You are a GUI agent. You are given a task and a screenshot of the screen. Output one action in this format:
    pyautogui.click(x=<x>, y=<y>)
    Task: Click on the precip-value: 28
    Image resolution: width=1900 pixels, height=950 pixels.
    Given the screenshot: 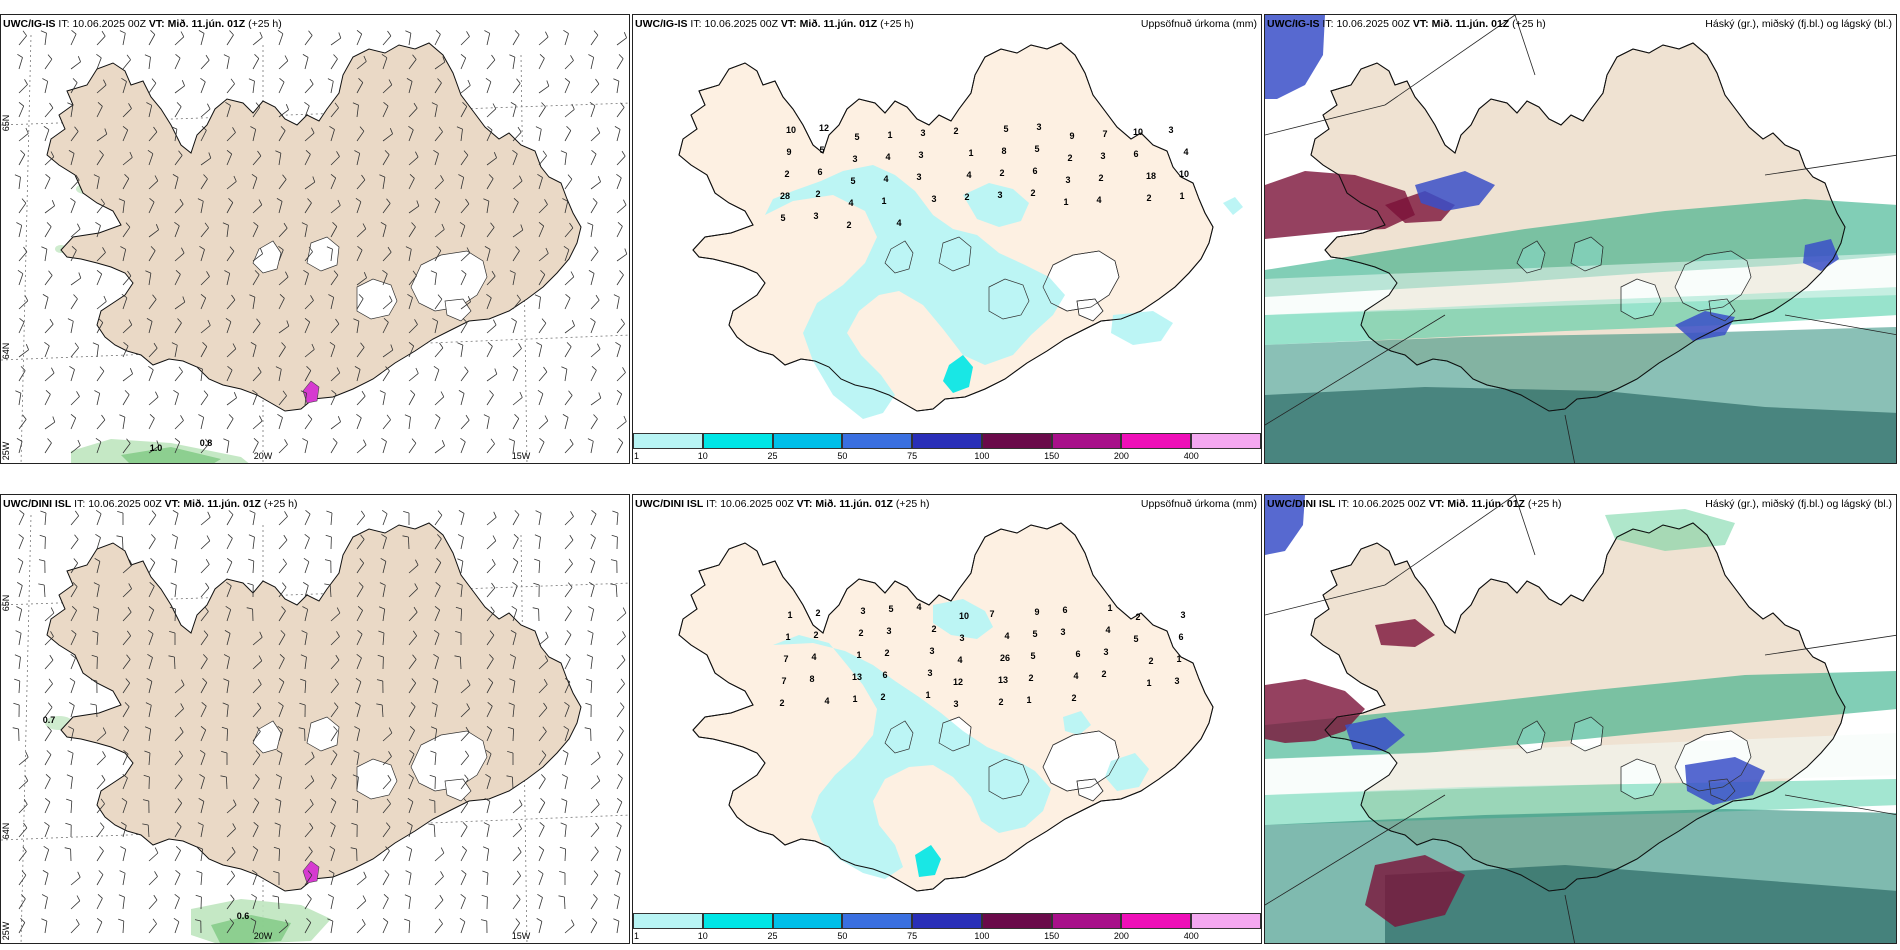 What is the action you would take?
    pyautogui.click(x=785, y=196)
    